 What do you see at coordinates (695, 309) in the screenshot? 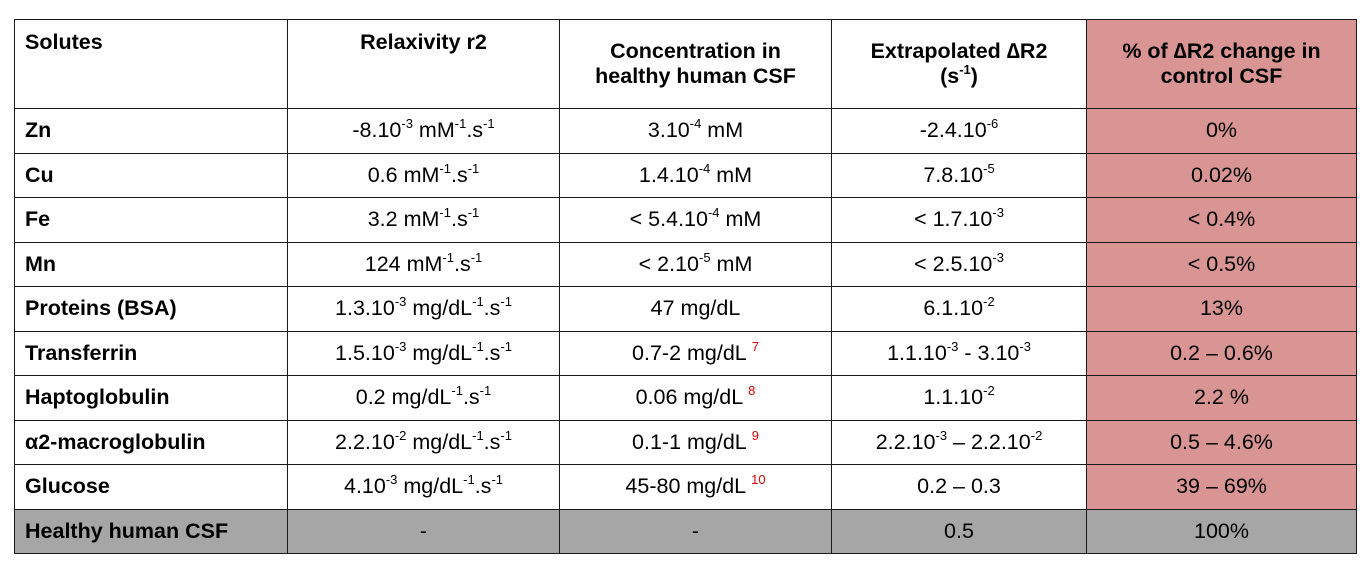
I see `concentration-value: 47 mg/dL` at bounding box center [695, 309].